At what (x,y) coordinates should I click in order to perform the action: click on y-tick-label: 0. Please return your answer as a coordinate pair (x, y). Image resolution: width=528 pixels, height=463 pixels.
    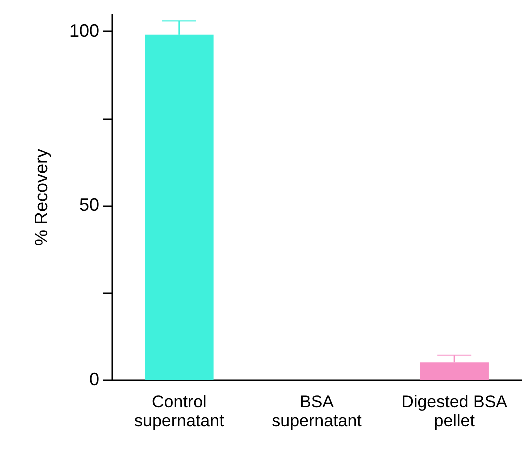
    Looking at the image, I should click on (94, 380).